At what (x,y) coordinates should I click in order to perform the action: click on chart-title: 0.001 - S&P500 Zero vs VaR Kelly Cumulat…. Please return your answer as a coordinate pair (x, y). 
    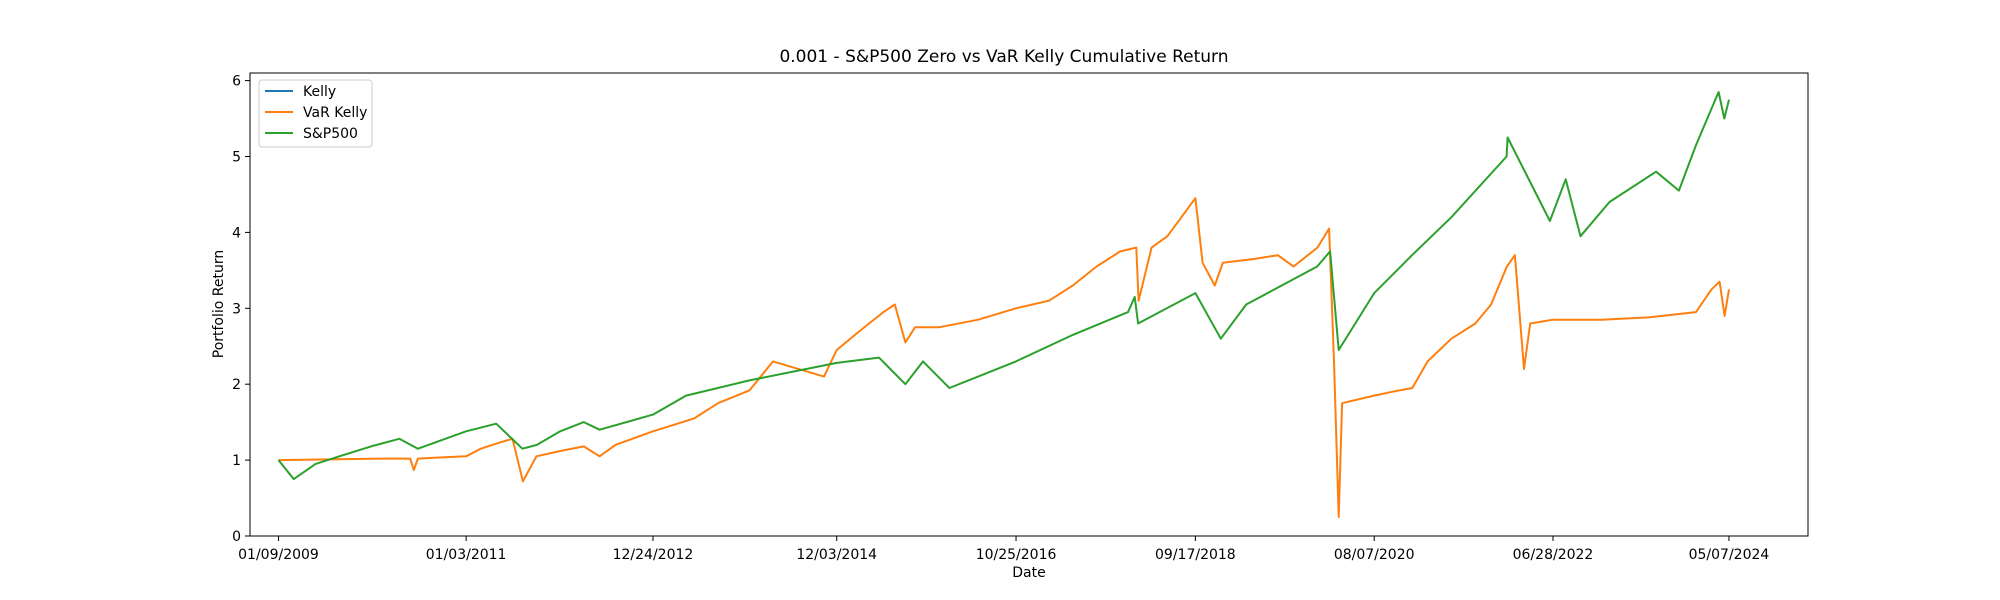
    Looking at the image, I should click on (1003, 57).